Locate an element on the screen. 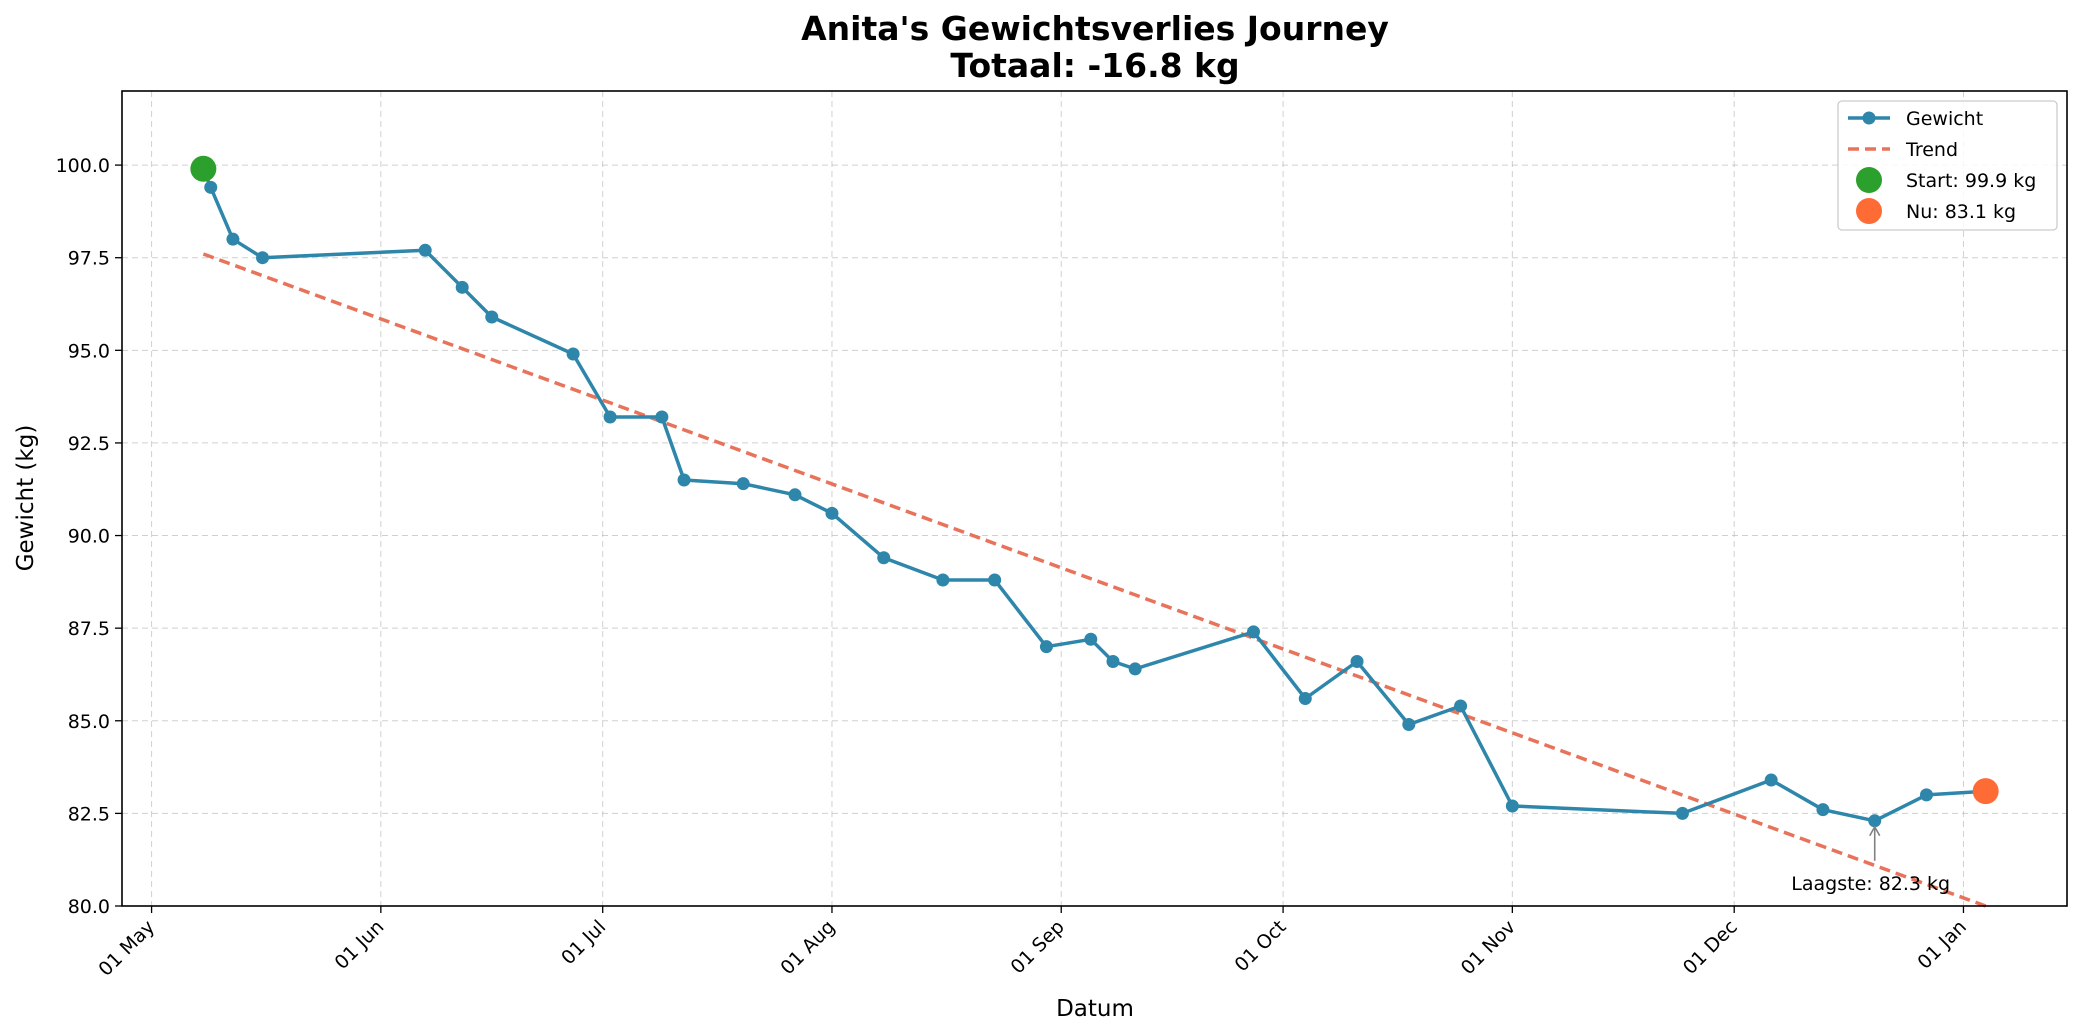  y-tick-label: 80.0 is located at coordinates (89, 907).